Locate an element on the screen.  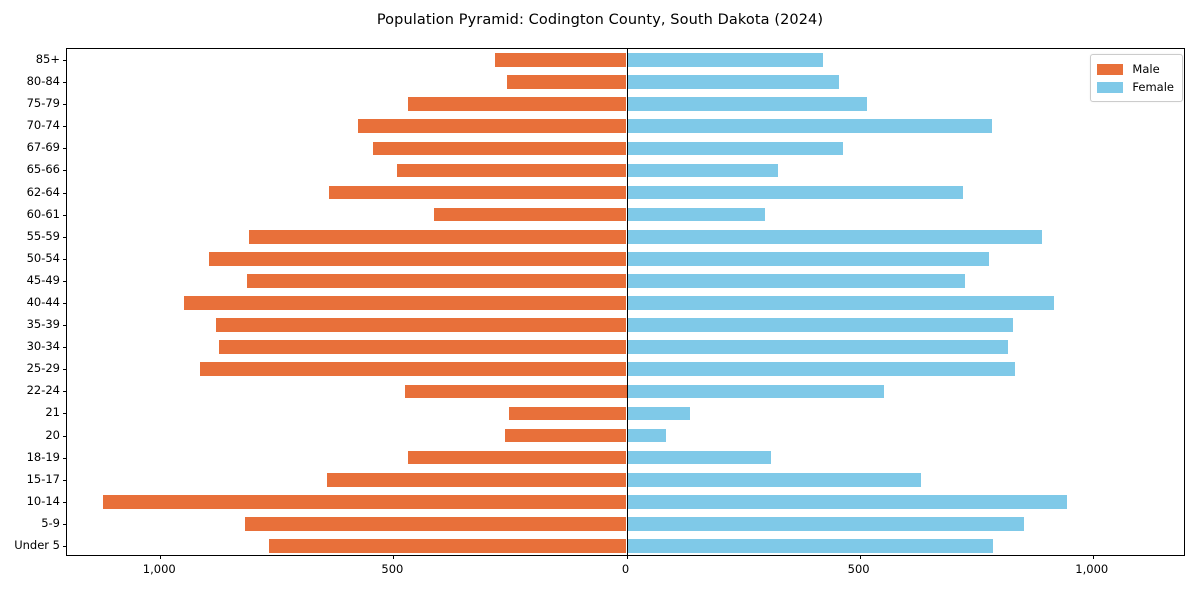
legend-item-female: Female is located at coordinates (1135, 87).